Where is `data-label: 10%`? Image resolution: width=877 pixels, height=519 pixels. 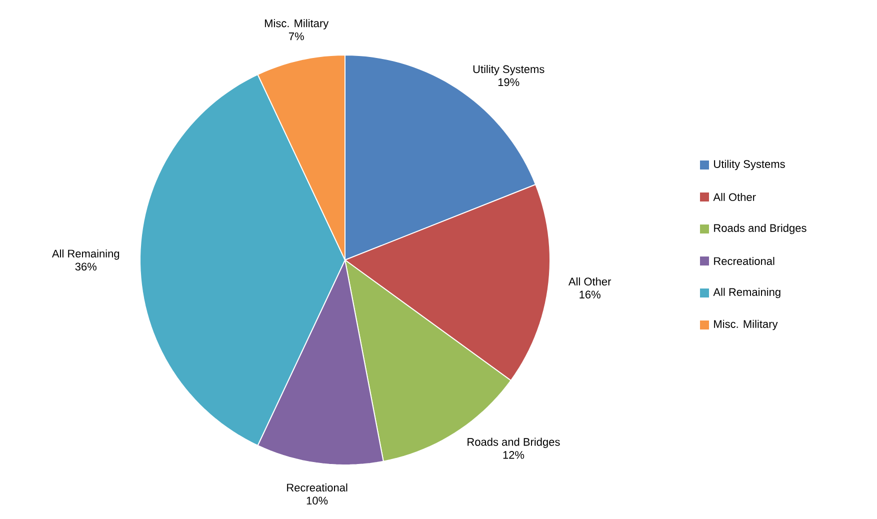
data-label: 10% is located at coordinates (317, 500).